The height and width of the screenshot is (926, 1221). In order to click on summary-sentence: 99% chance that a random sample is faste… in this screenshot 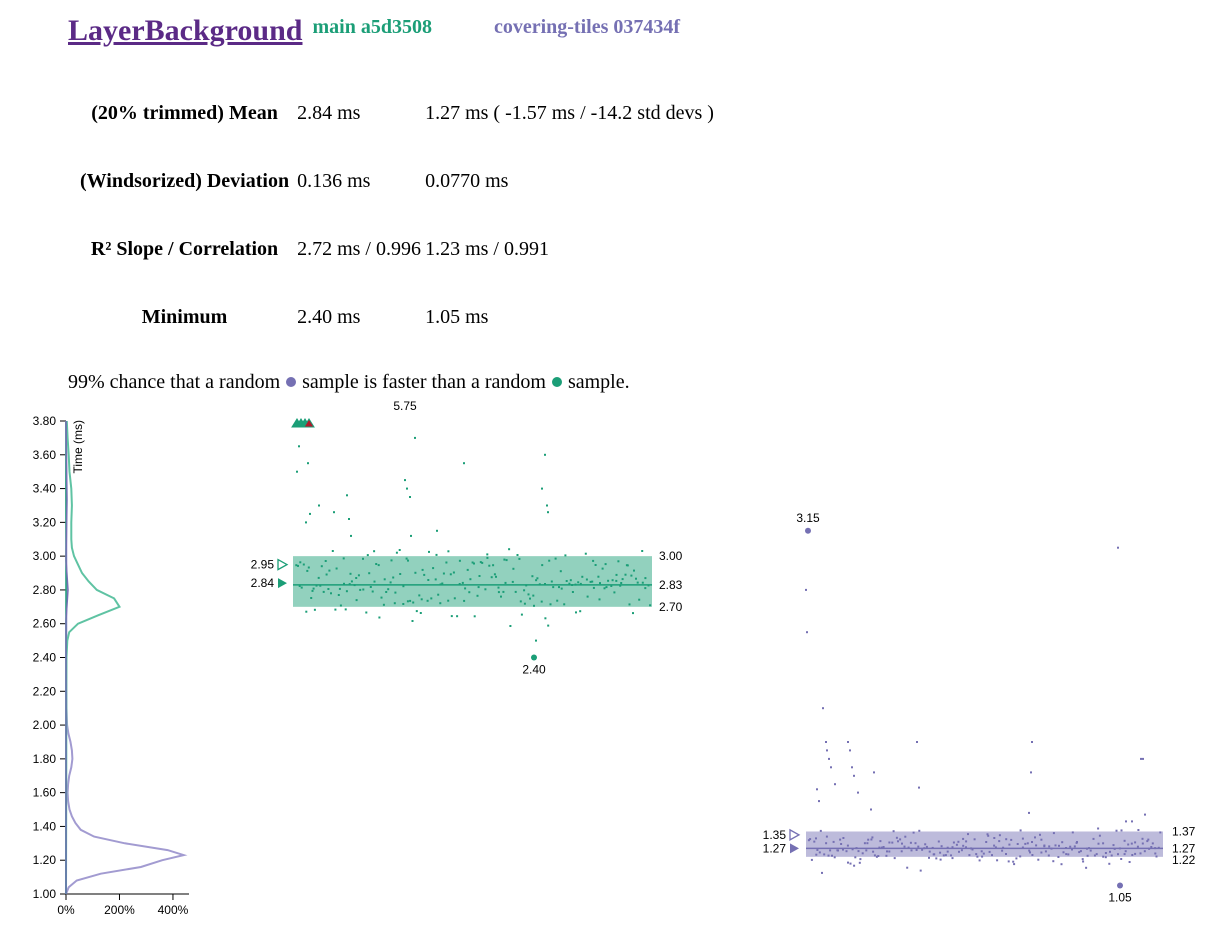, I will do `click(349, 382)`.